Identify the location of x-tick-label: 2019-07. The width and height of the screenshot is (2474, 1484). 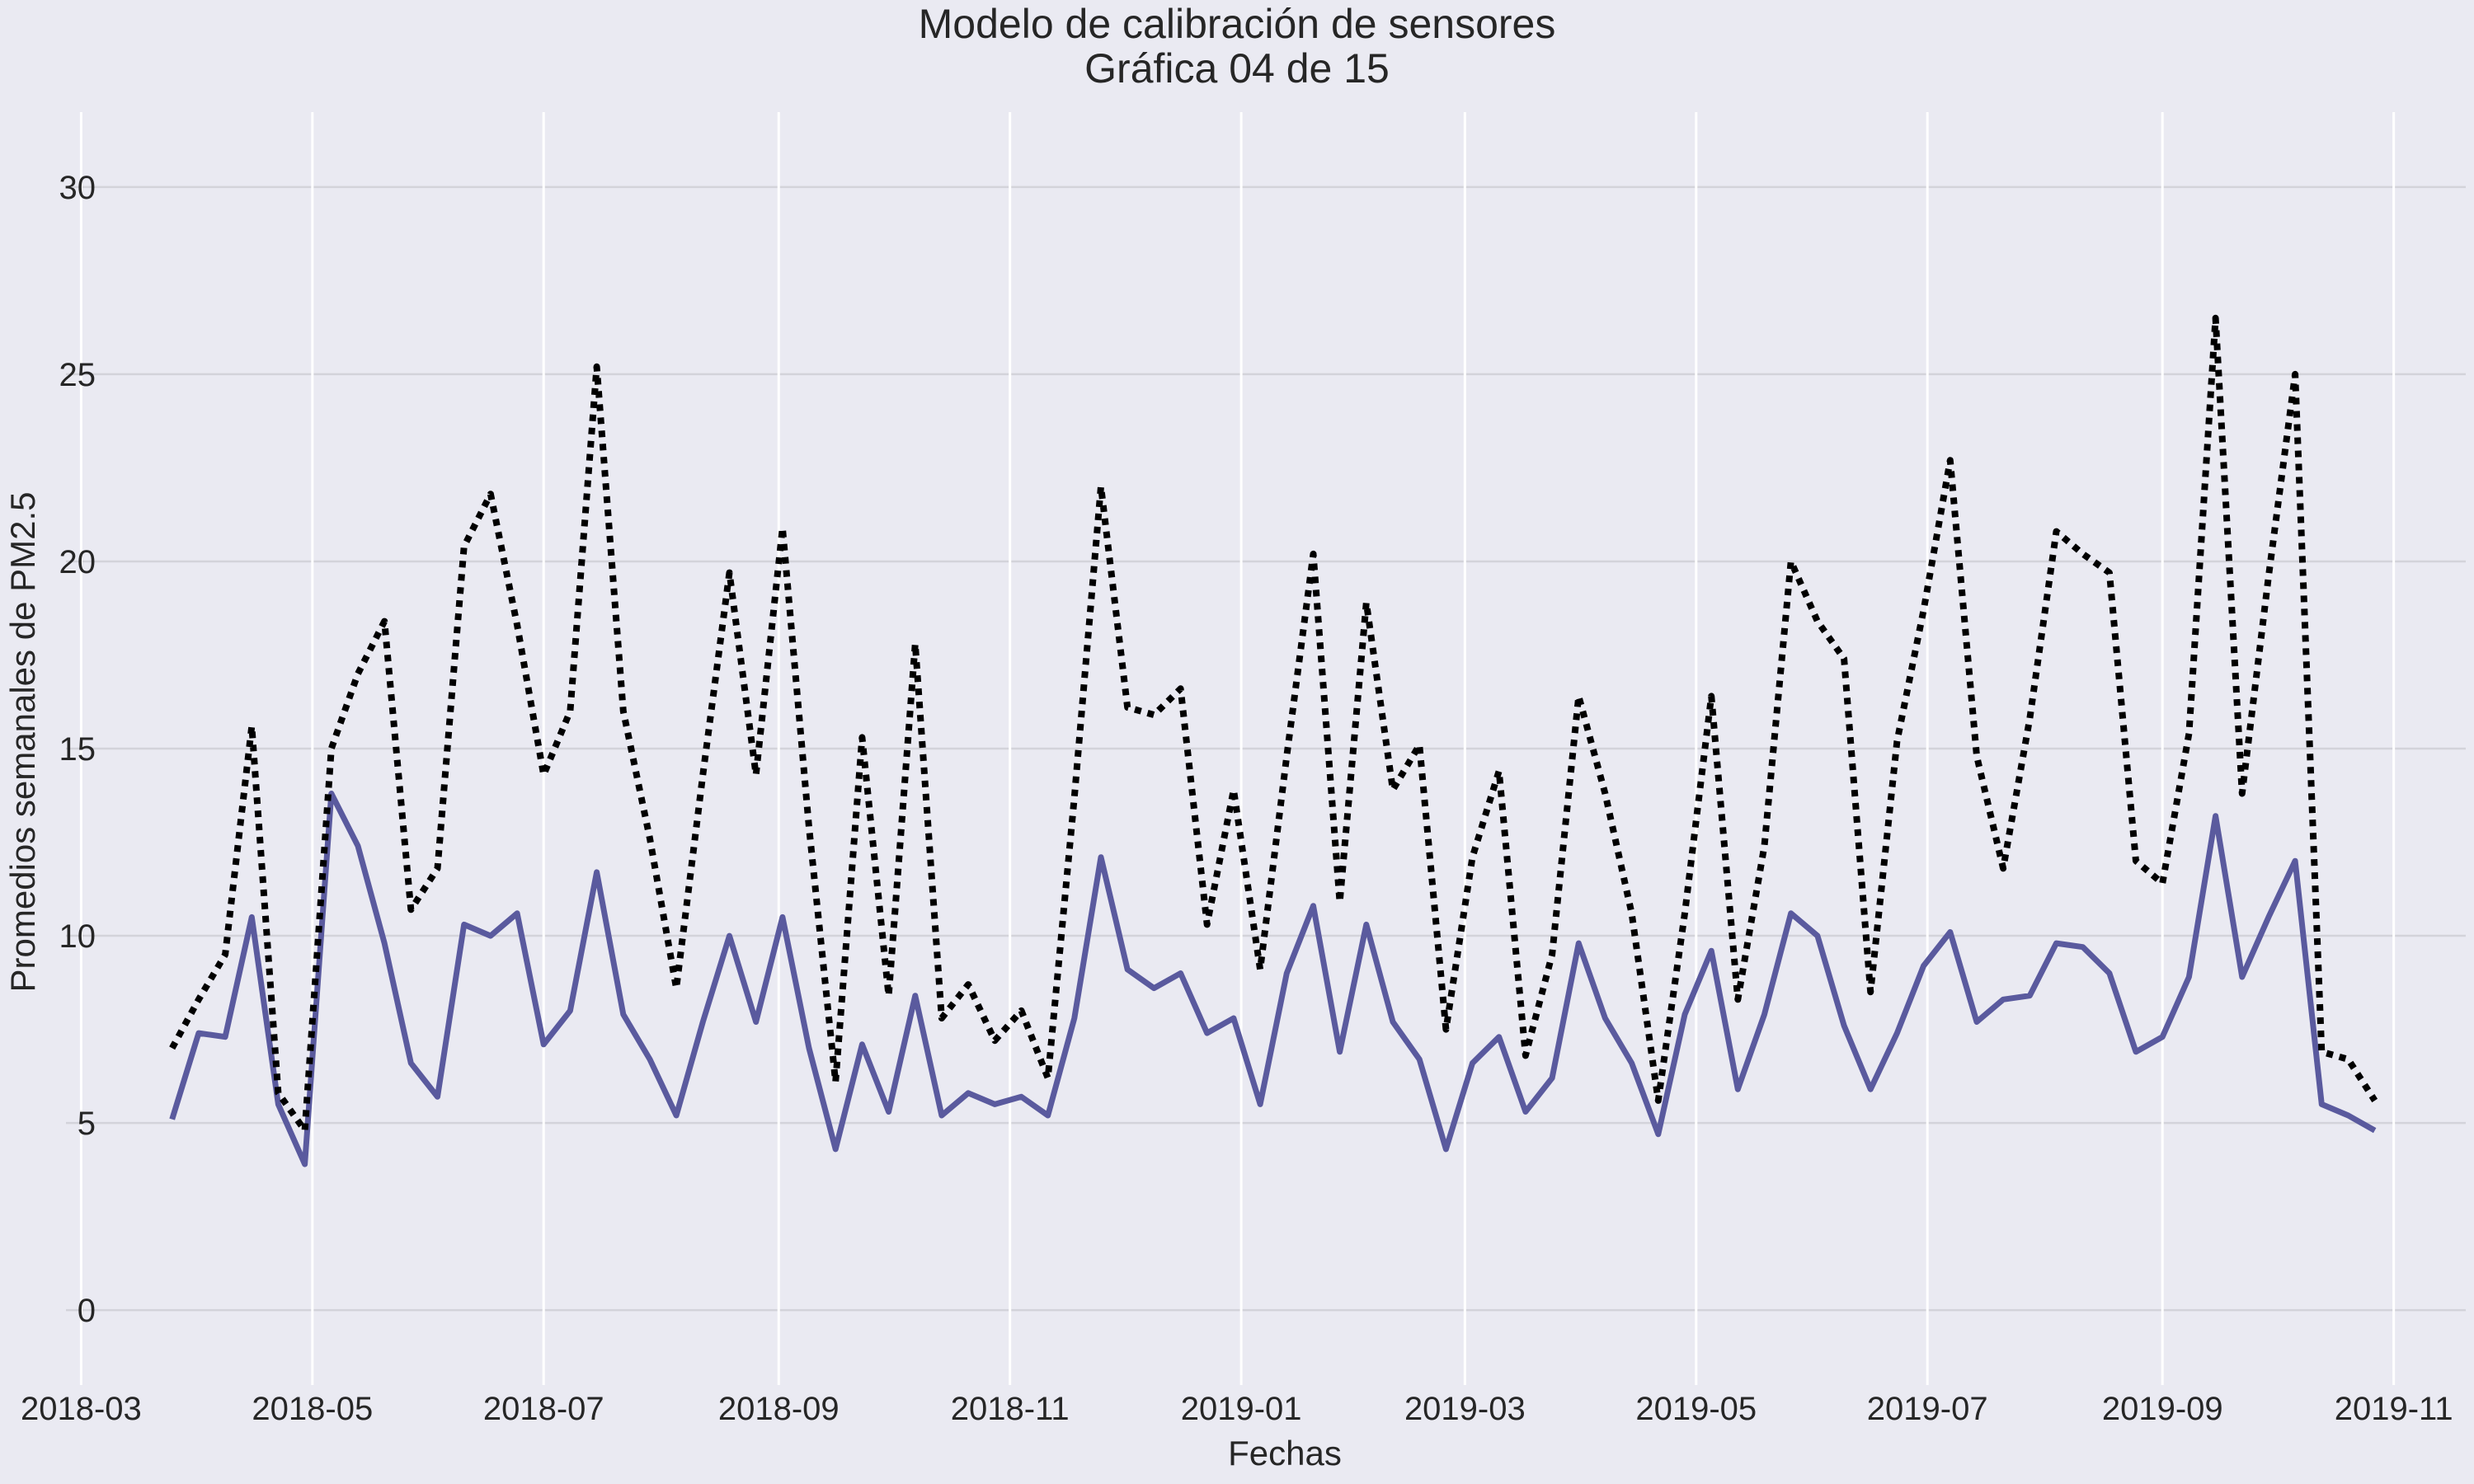
(1927, 1409).